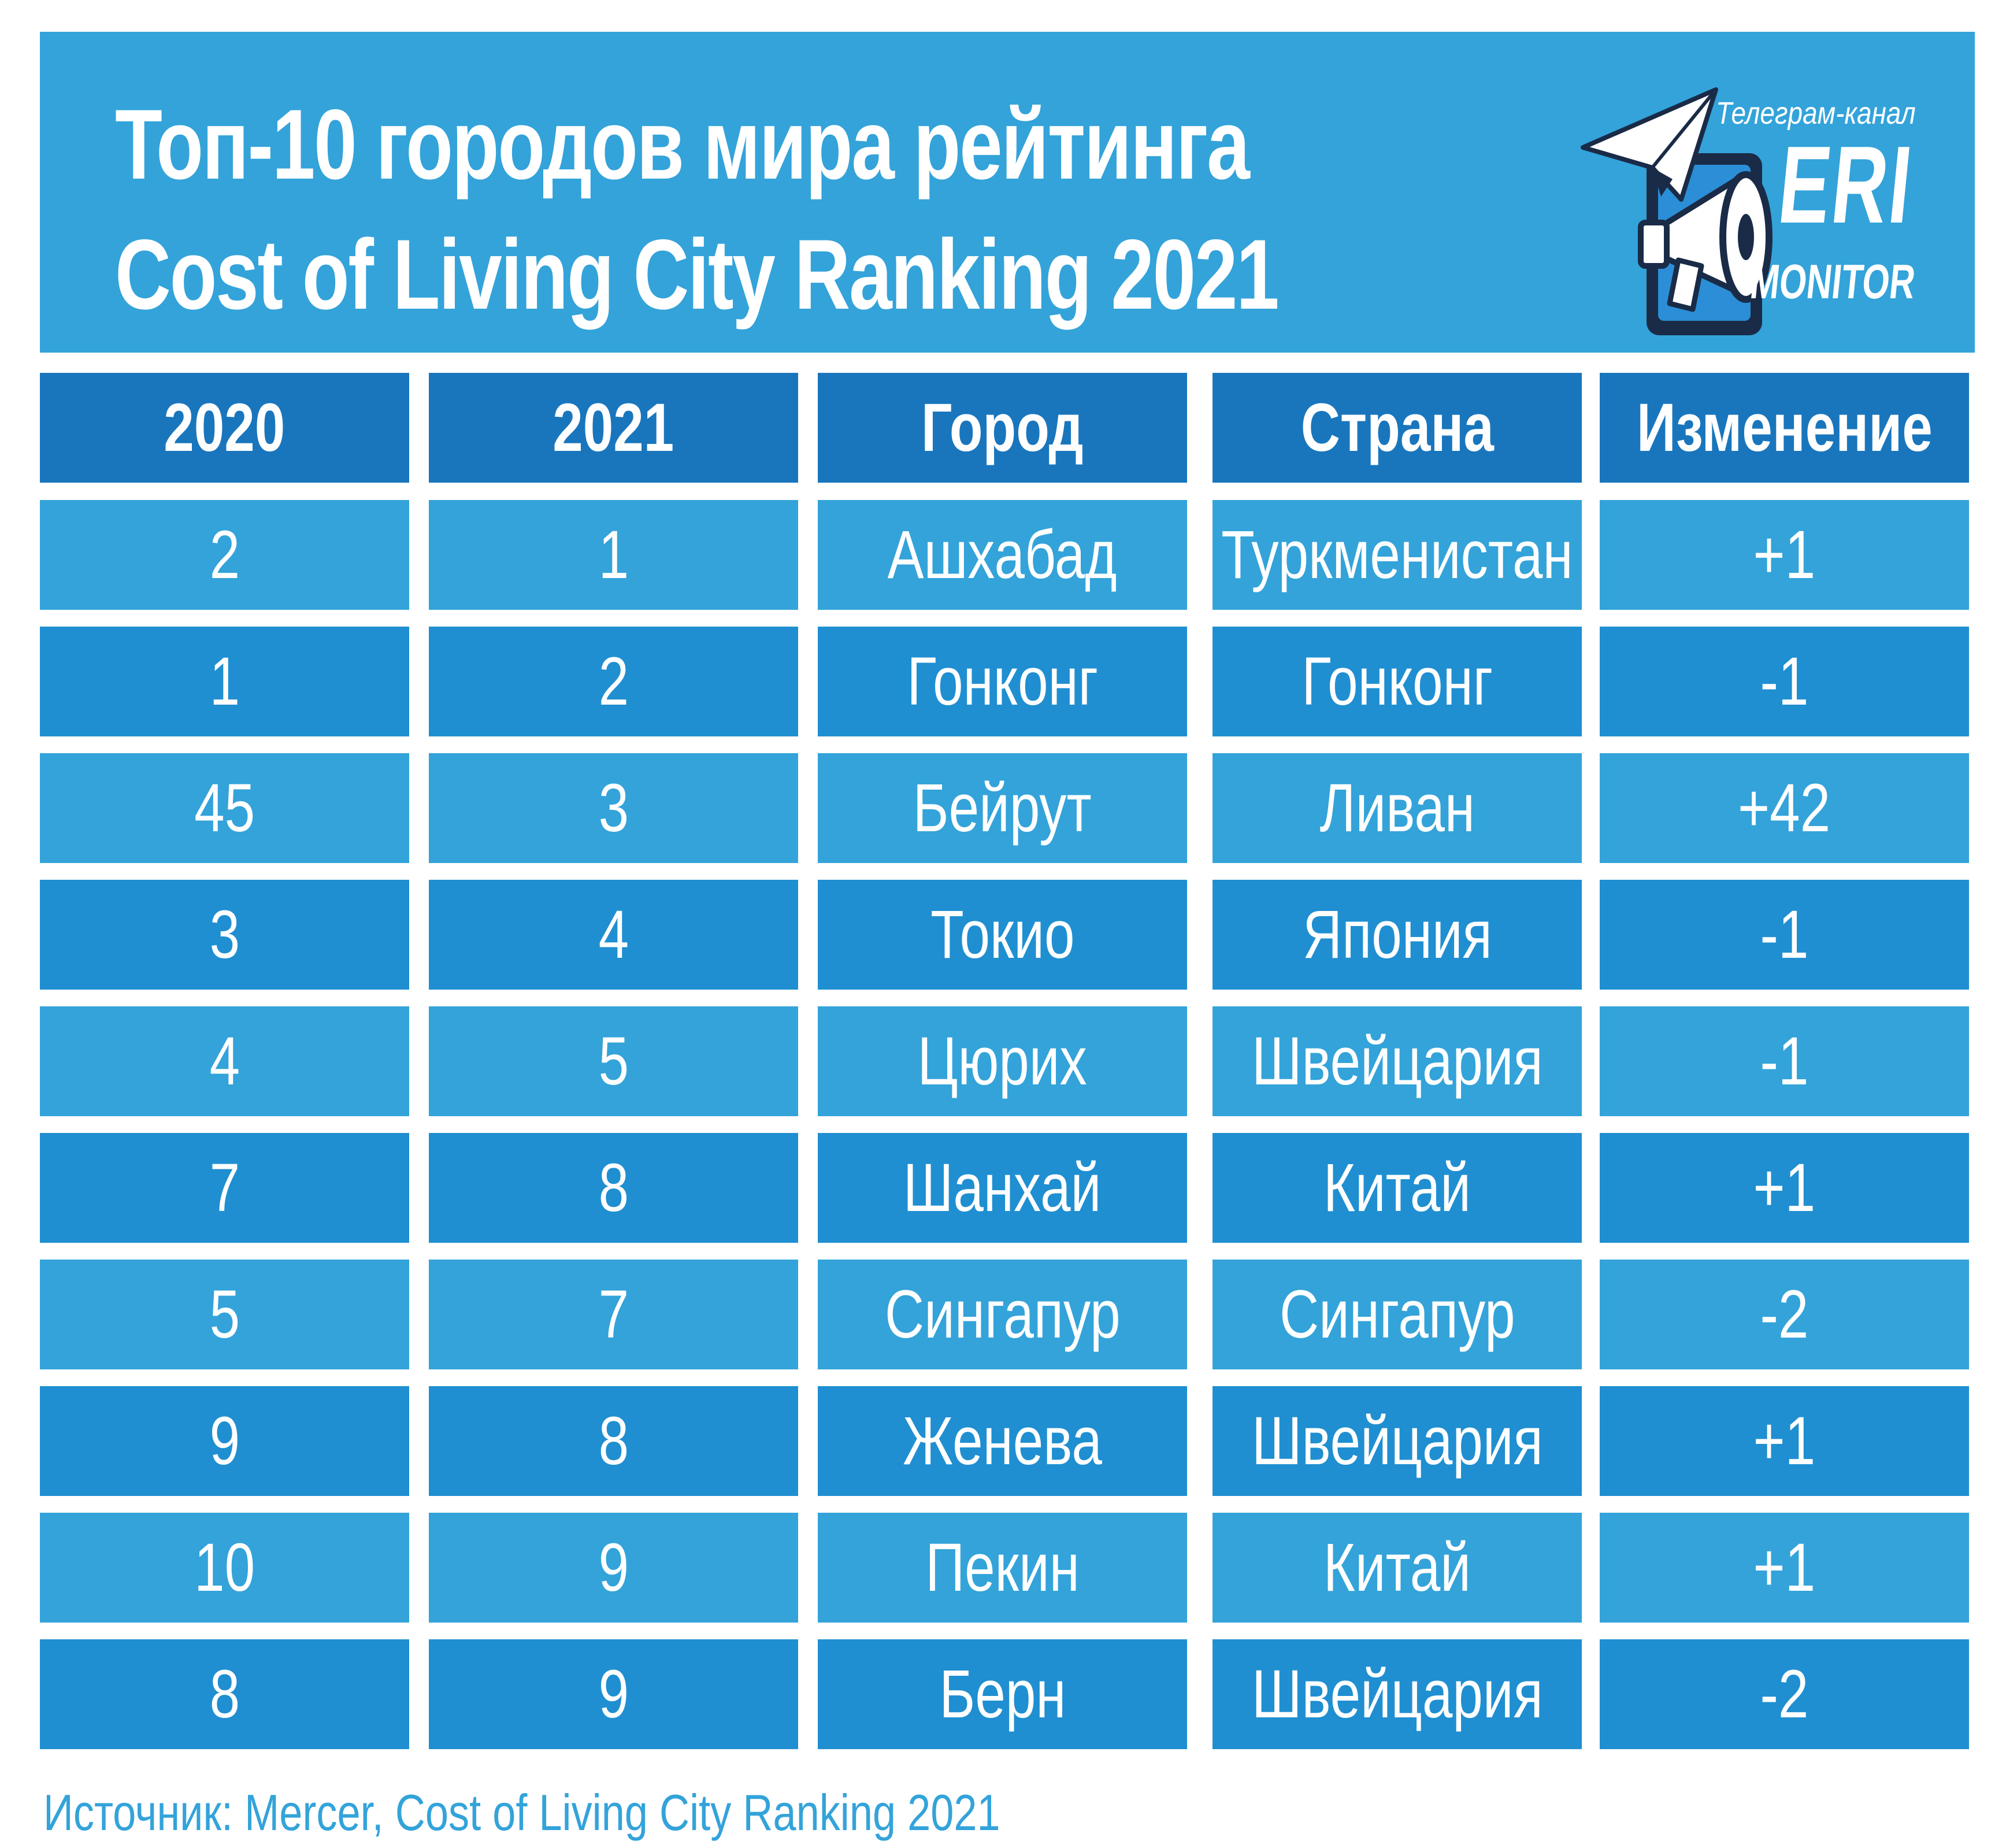  I want to click on column-header: Изменение, so click(1785, 428).